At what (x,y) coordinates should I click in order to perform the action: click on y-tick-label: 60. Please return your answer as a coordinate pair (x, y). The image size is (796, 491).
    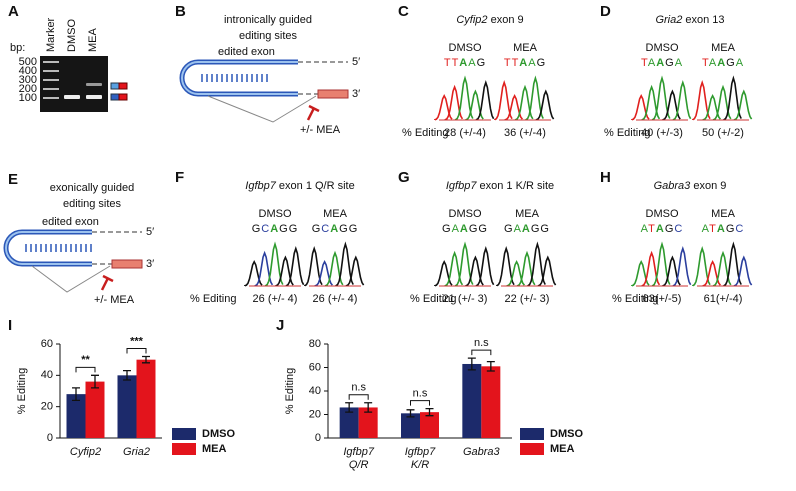
    Looking at the image, I should click on (315, 367).